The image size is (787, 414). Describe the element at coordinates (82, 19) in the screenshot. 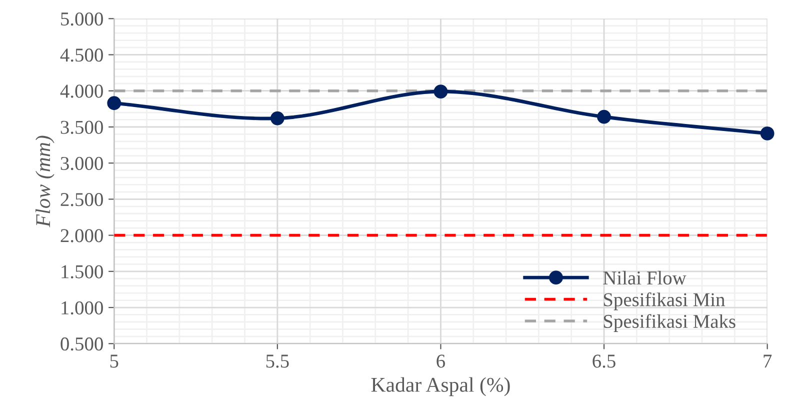

I see `y-tick-label: 5.000` at that location.